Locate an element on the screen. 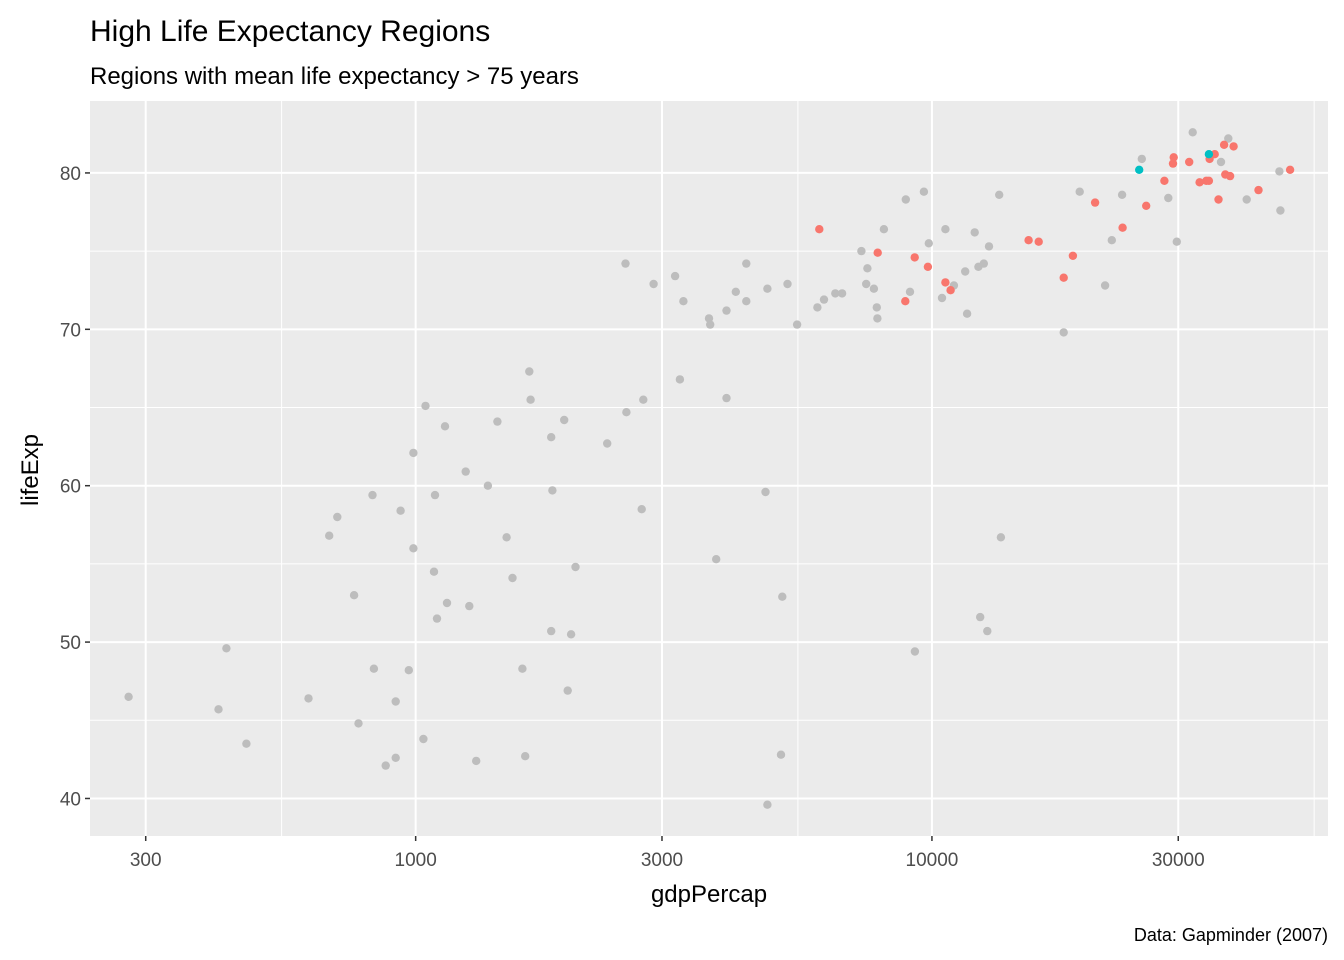  x-tick-label: 30000 is located at coordinates (1178, 860).